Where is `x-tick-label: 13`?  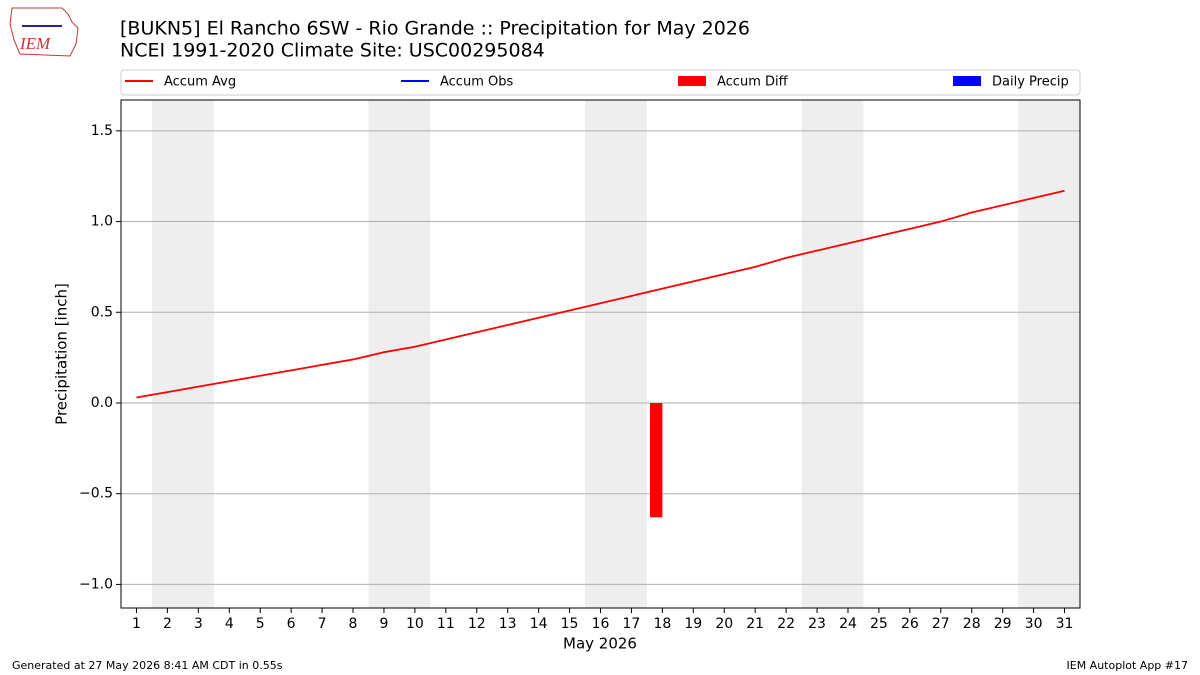
x-tick-label: 13 is located at coordinates (508, 624).